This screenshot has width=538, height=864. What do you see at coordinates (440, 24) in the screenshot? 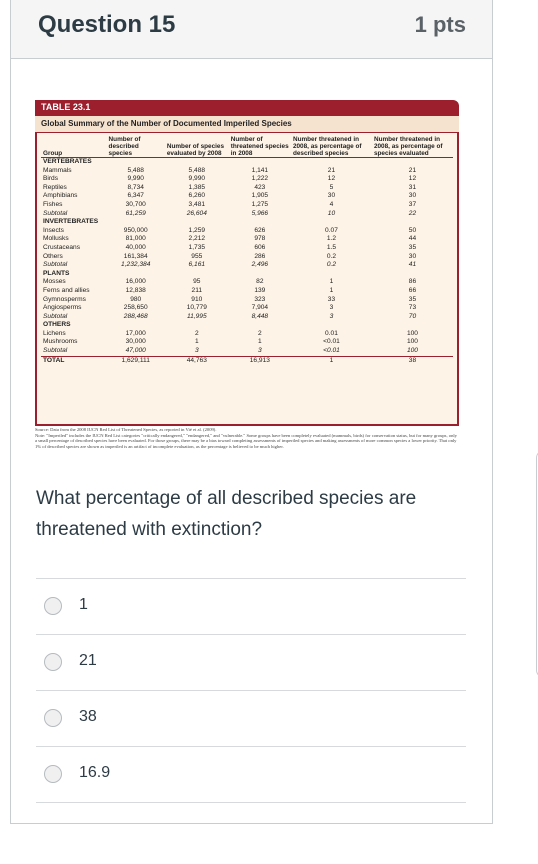
I see `question-points: 1 pts` at bounding box center [440, 24].